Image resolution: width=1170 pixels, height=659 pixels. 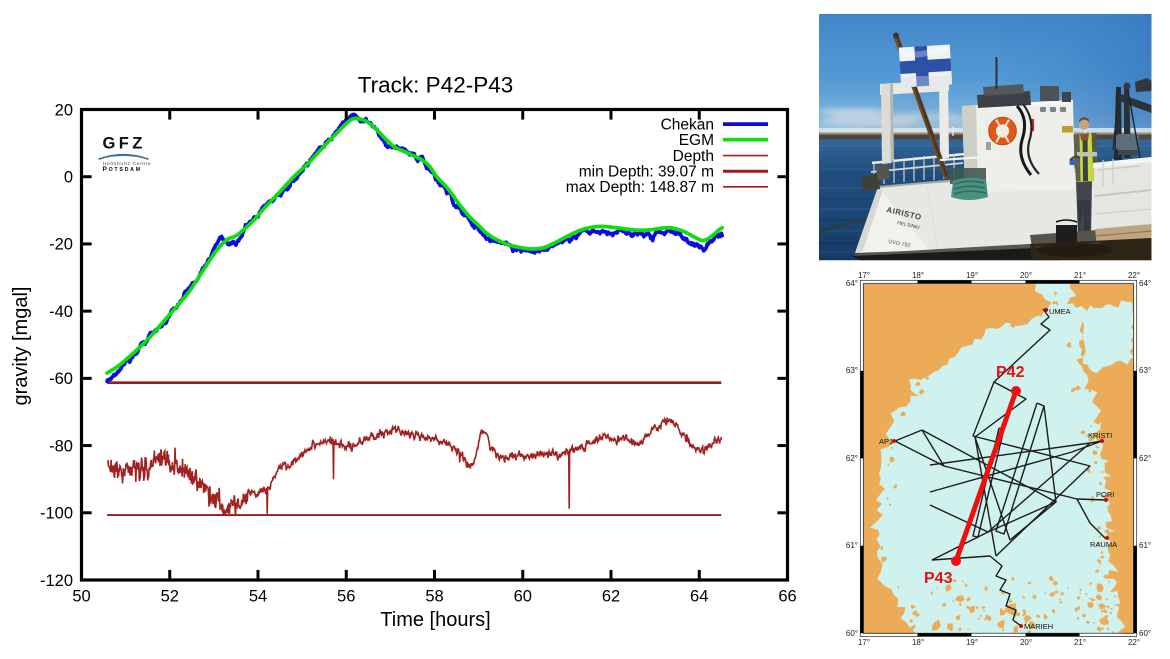 What do you see at coordinates (61, 379) in the screenshot?
I see `svg-text: -60` at bounding box center [61, 379].